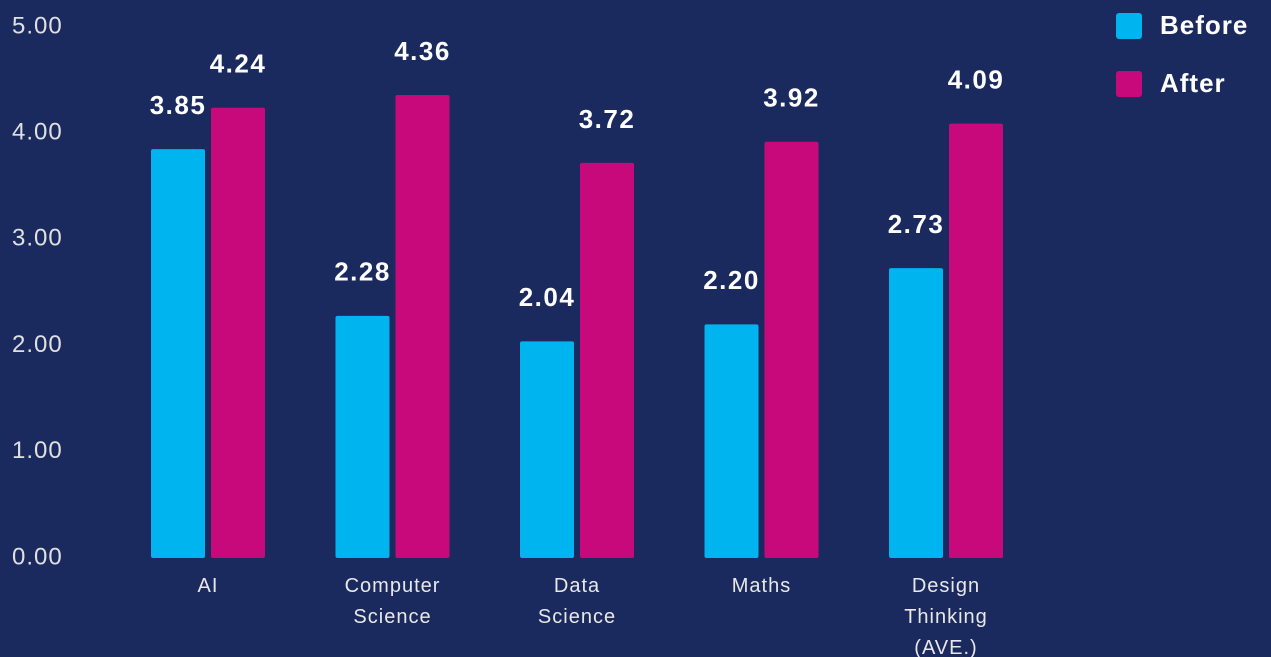  Describe the element at coordinates (208, 586) in the screenshot. I see `x-tick-label: AI` at that location.